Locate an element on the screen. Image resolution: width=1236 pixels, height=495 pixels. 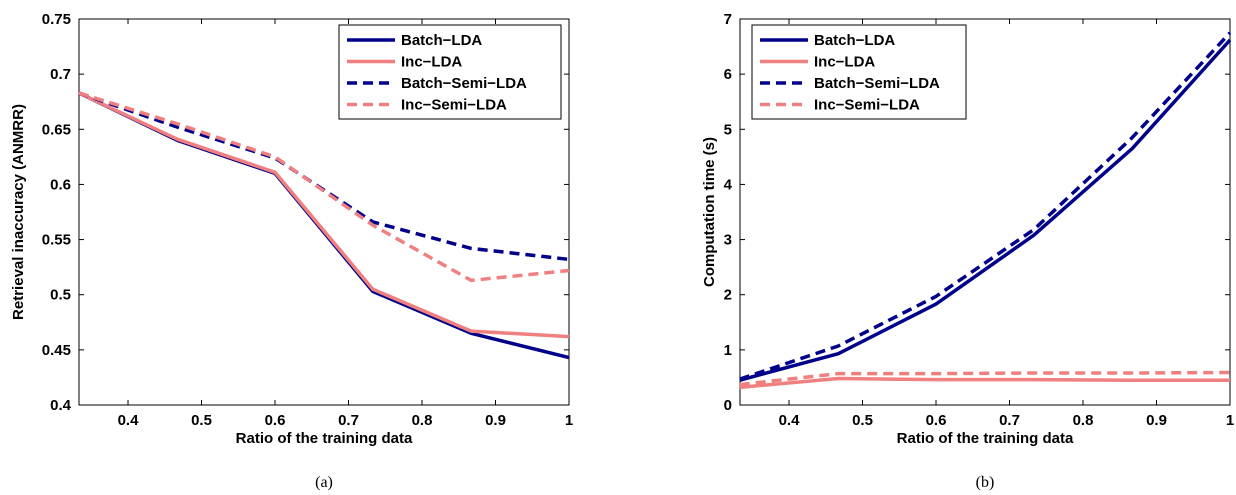
y-tick-label: 0 is located at coordinates (728, 405).